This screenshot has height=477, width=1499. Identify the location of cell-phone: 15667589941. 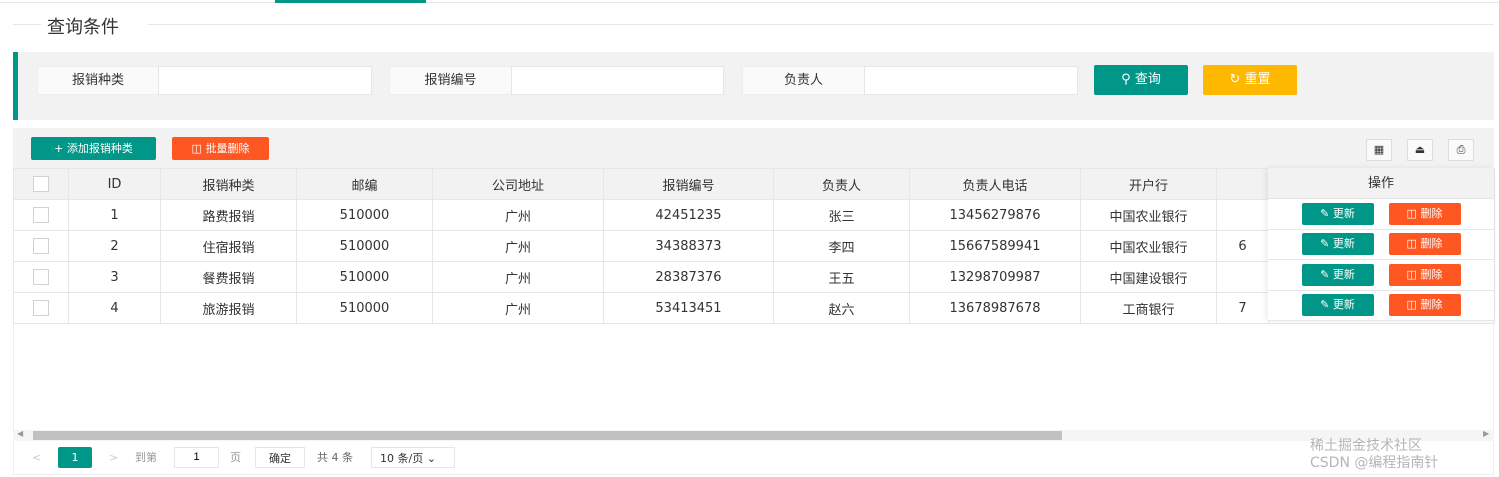
(995, 246).